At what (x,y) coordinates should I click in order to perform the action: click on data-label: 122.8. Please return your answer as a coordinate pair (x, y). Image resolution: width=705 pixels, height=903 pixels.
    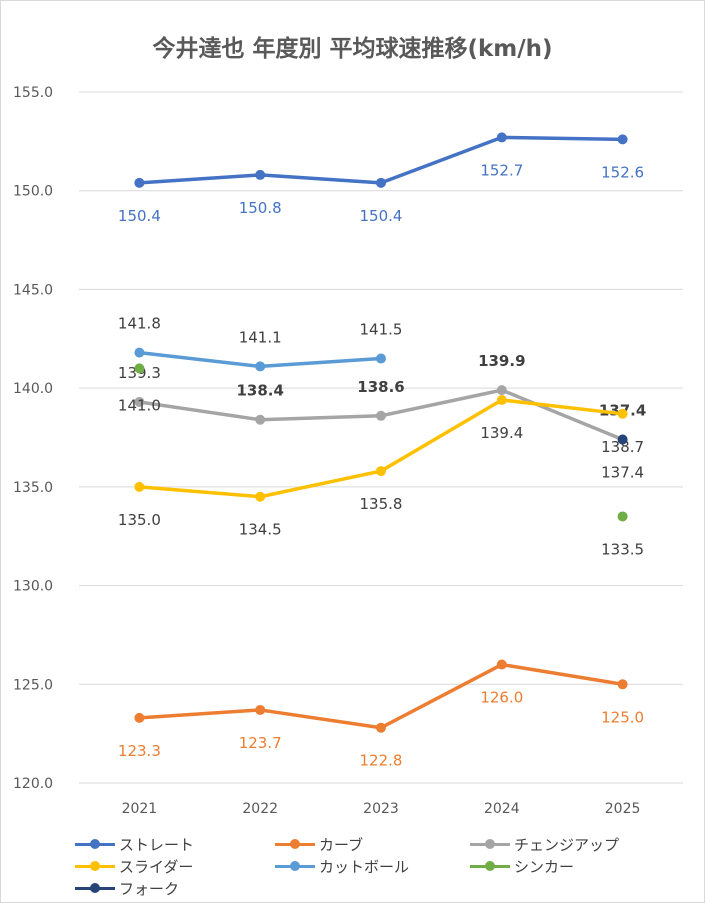
    Looking at the image, I should click on (381, 761).